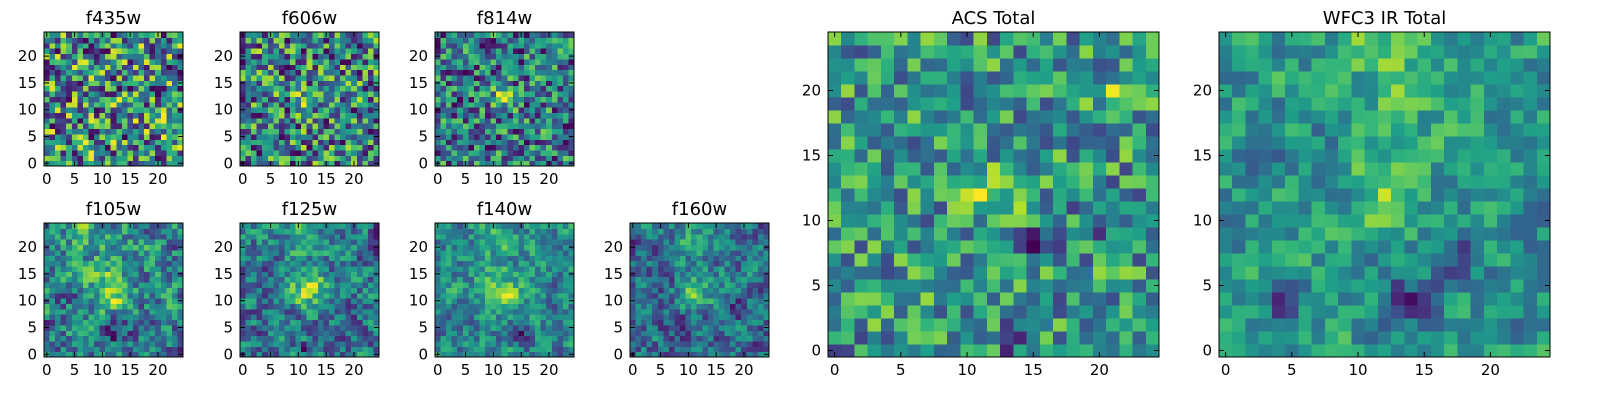 The width and height of the screenshot is (1600, 400). Describe the element at coordinates (228, 137) in the screenshot. I see `y-tick-label: 5` at that location.